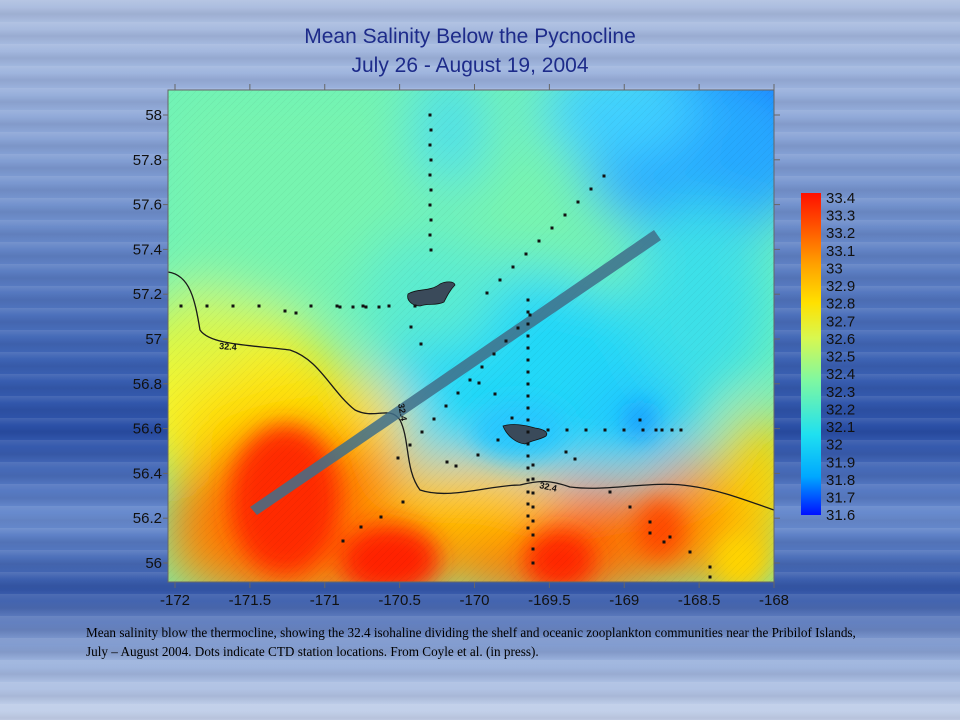 Image resolution: width=960 pixels, height=720 pixels. What do you see at coordinates (840, 304) in the screenshot?
I see `colorbar-label-6: 32.8` at bounding box center [840, 304].